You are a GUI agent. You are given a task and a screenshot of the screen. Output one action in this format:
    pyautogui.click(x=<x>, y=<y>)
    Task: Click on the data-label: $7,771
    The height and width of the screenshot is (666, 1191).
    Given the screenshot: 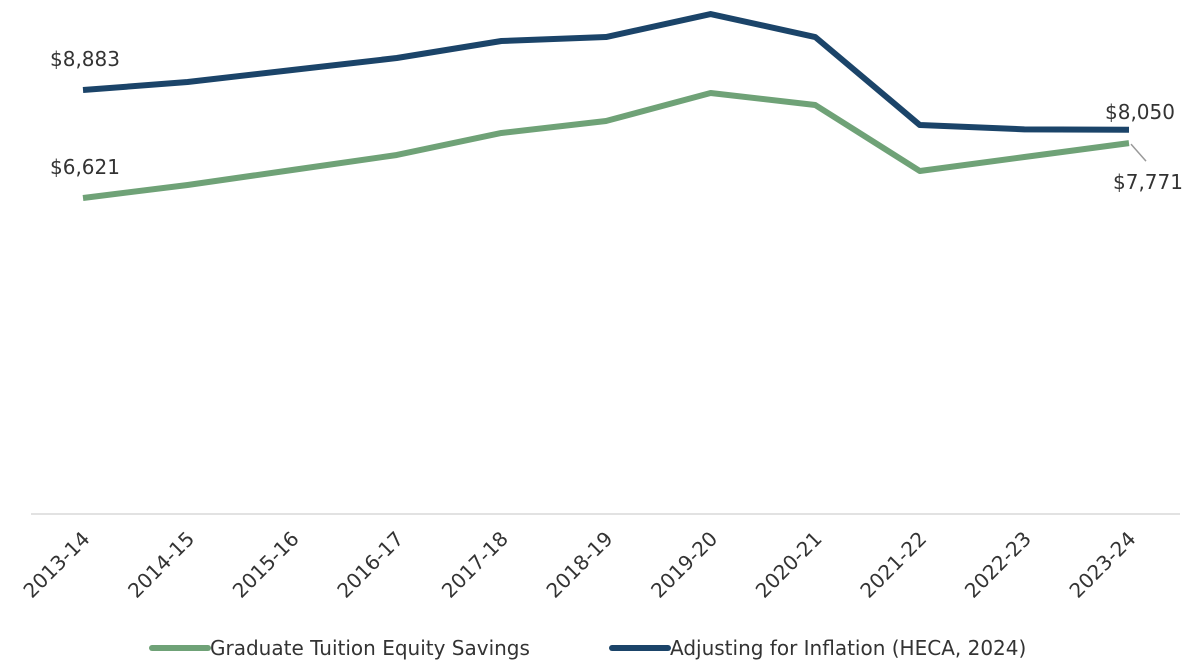 What is the action you would take?
    pyautogui.click(x=1148, y=182)
    